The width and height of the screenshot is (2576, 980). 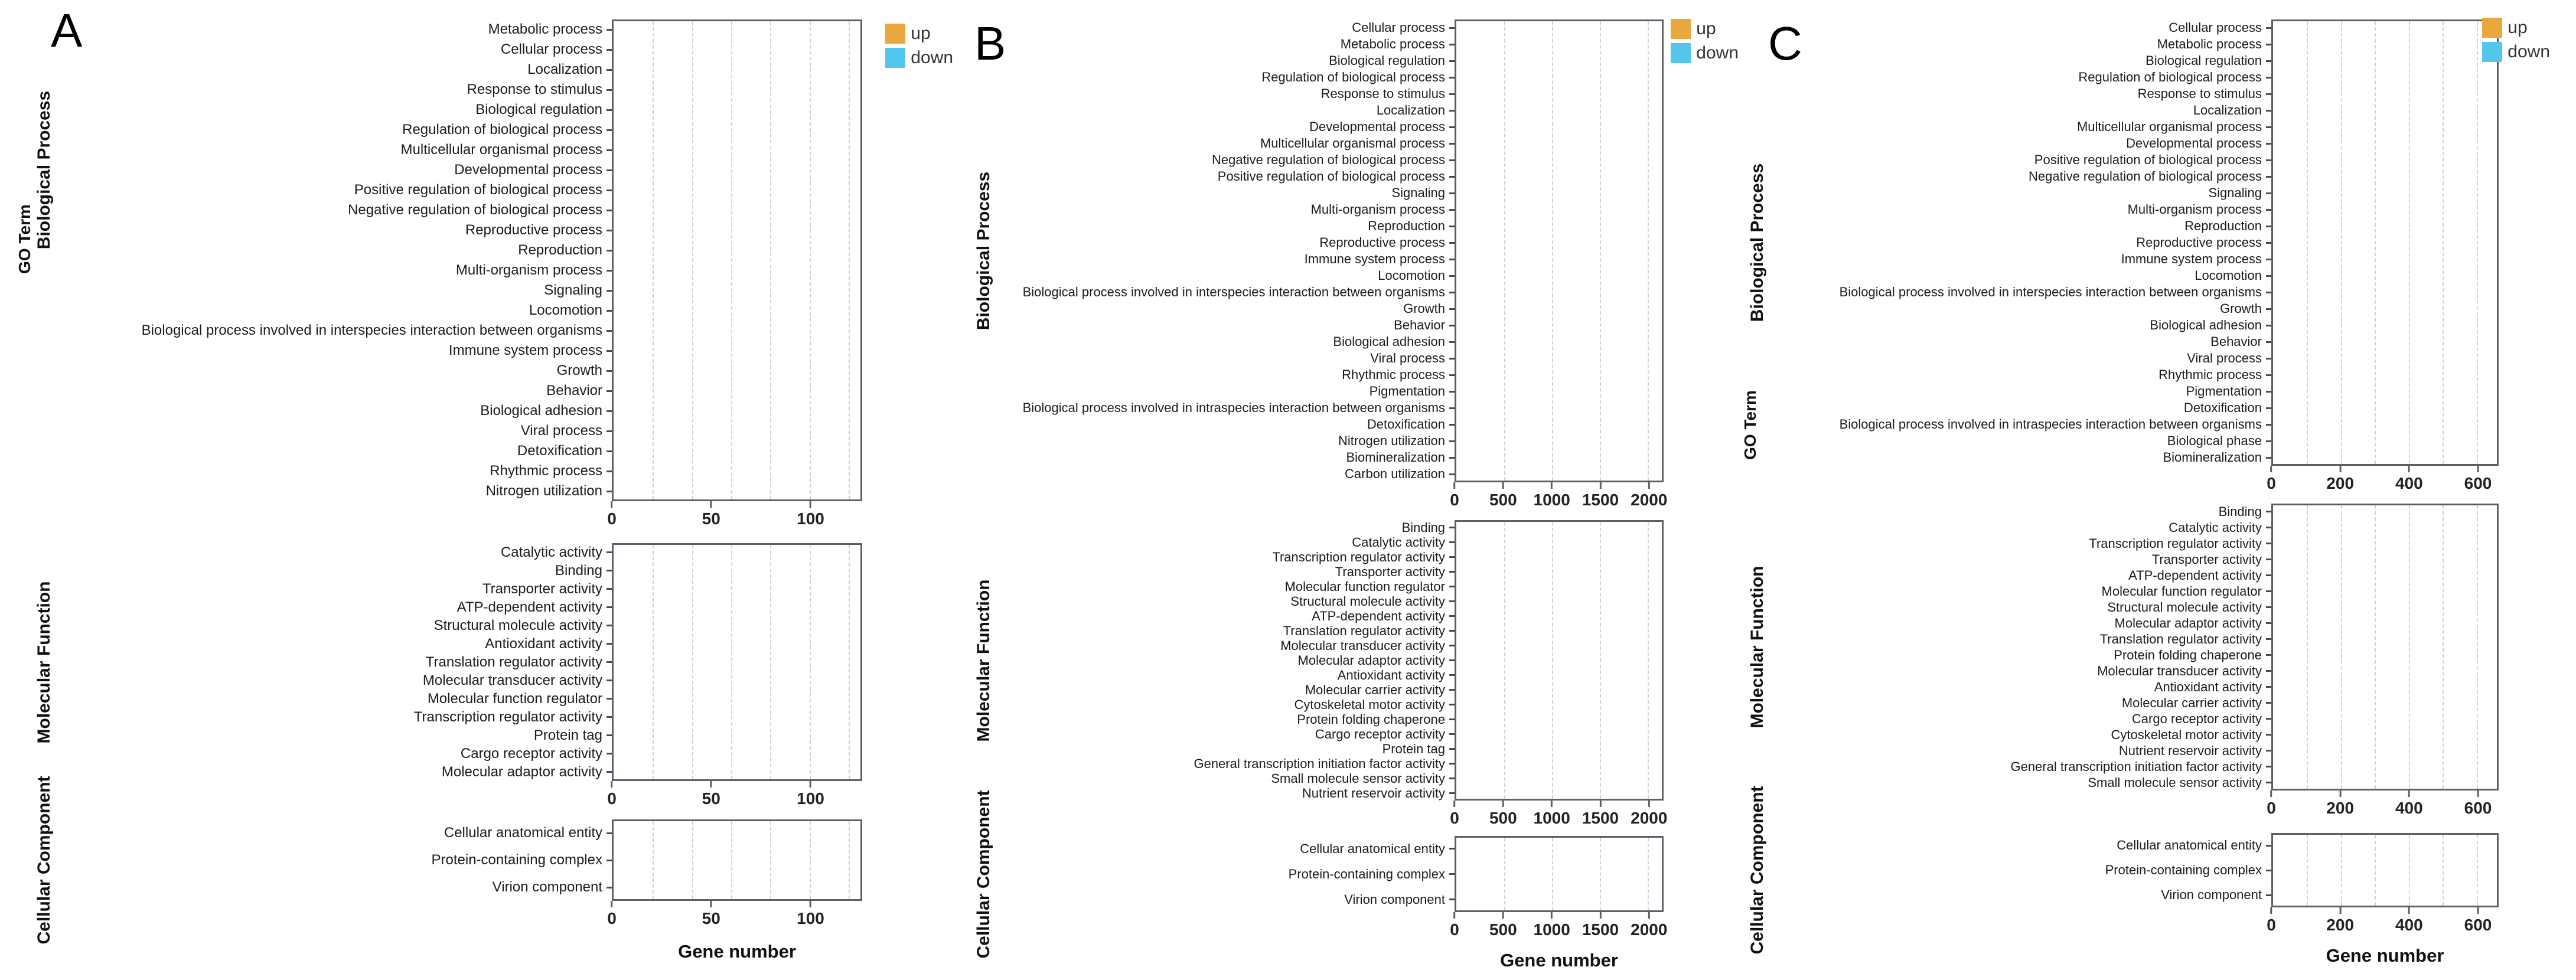 I want to click on legend-up-swatch, so click(x=1681, y=29).